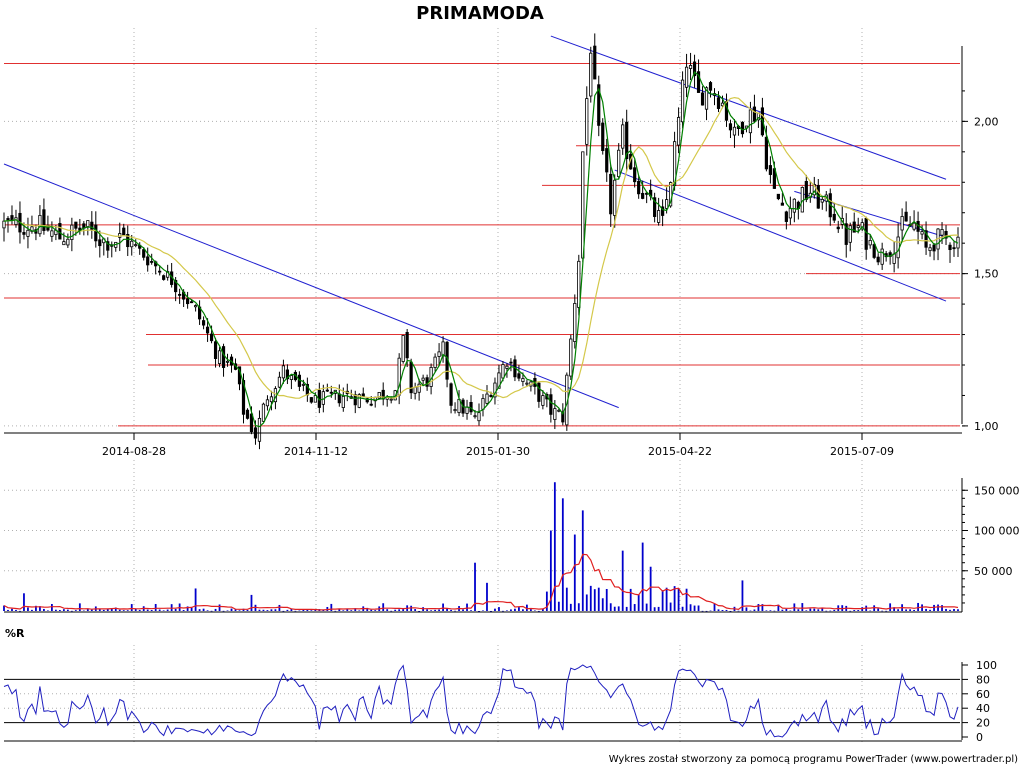 Image resolution: width=1024 pixels, height=768 pixels. What do you see at coordinates (680, 451) in the screenshot?
I see `date-tick-label: 2015-04-22` at bounding box center [680, 451].